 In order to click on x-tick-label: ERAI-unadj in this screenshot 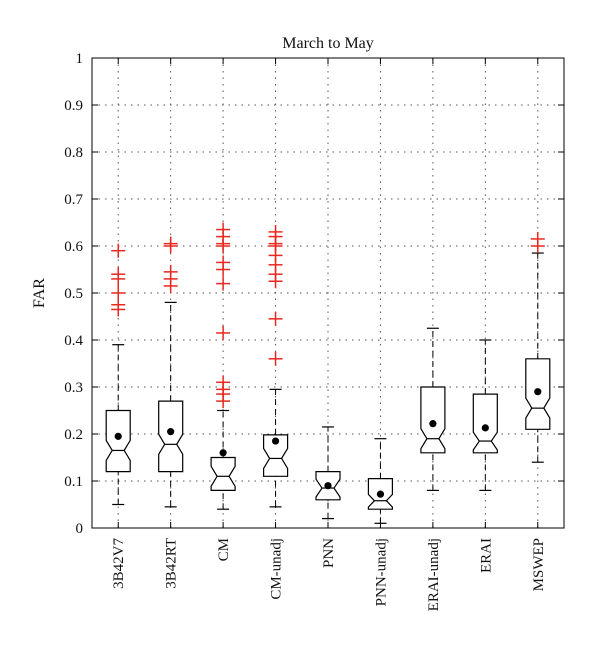, I will do `click(434, 574)`.